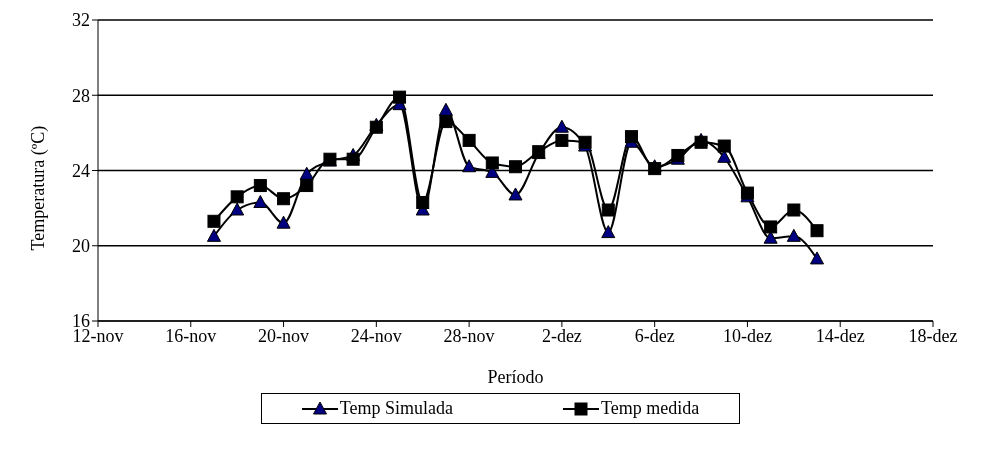 This screenshot has height=456, width=1002. What do you see at coordinates (39, 188) in the screenshot?
I see `y-axis-title: Temperatura (ºC)` at bounding box center [39, 188].